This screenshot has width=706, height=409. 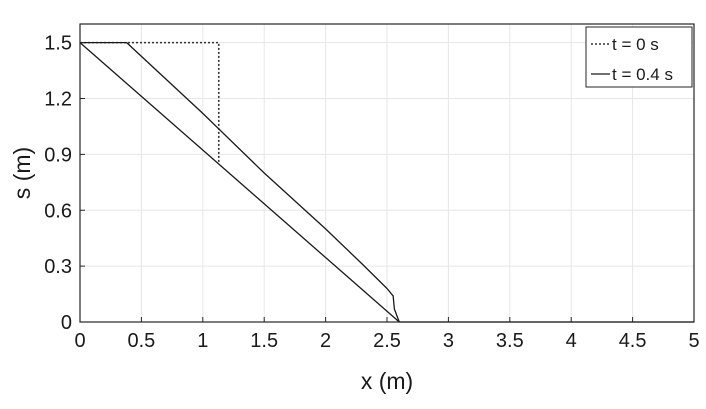 What do you see at coordinates (325, 341) in the screenshot?
I see `x-tick-label: 2` at bounding box center [325, 341].